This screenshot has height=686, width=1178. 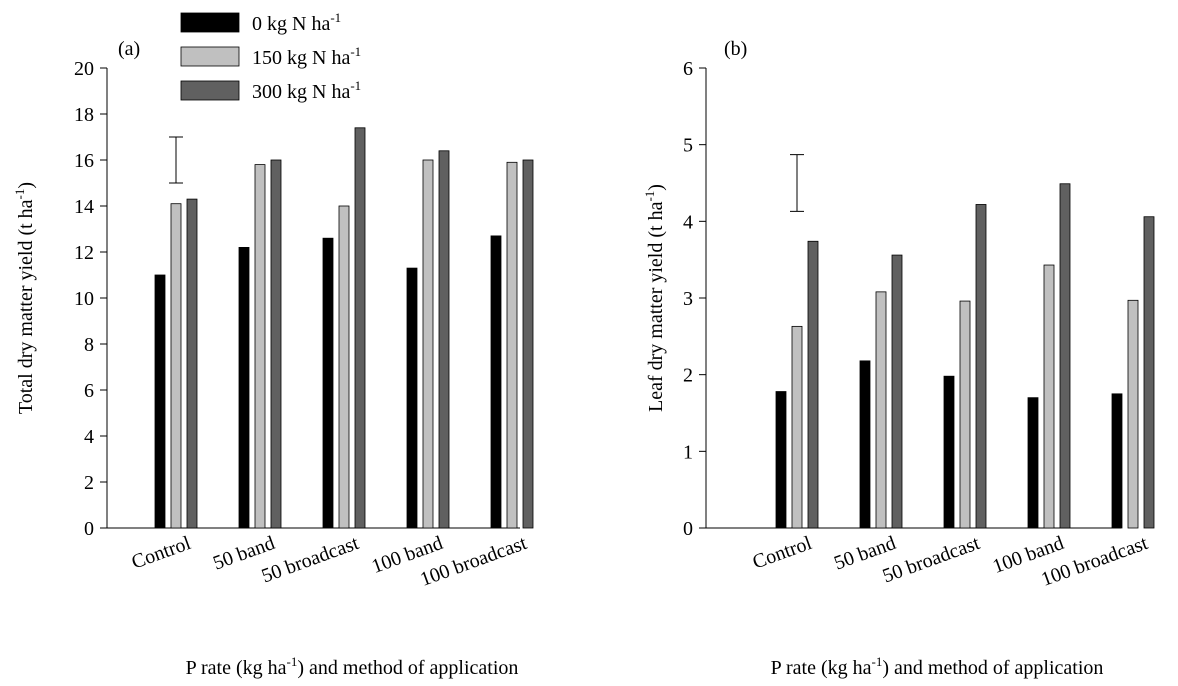 What do you see at coordinates (84, 161) in the screenshot?
I see `y-tick-label: 16` at bounding box center [84, 161].